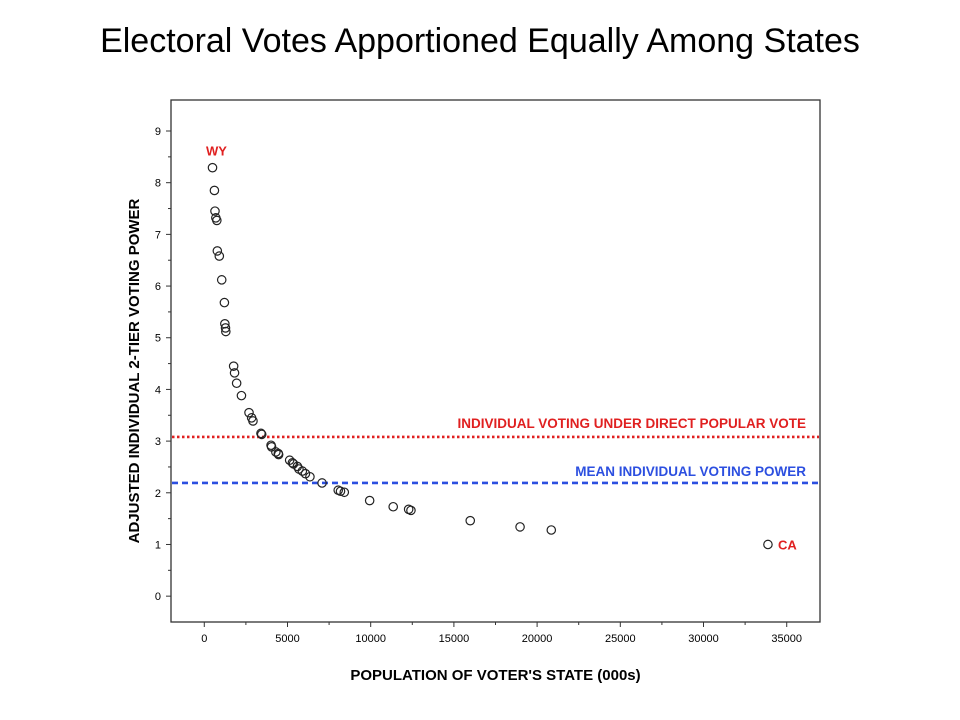 The width and height of the screenshot is (960, 720). I want to click on x-axis-title: POPULATION OF VOTER'S STATE (000s), so click(495, 675).